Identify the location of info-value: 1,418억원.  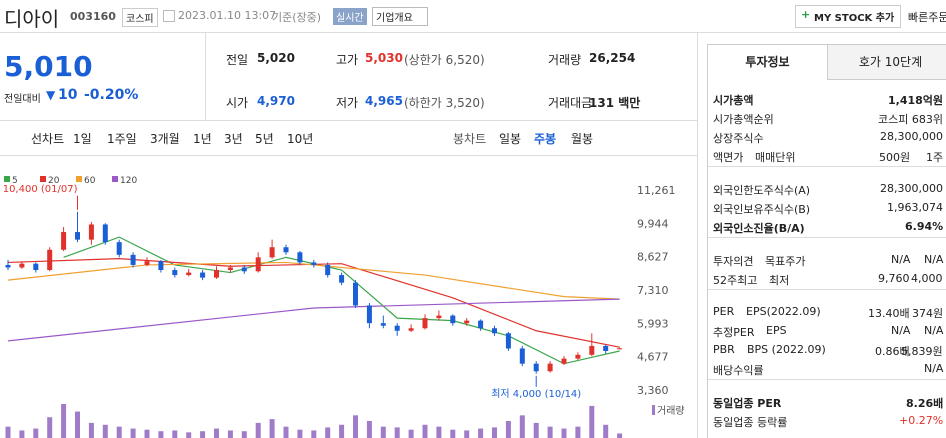
(916, 100).